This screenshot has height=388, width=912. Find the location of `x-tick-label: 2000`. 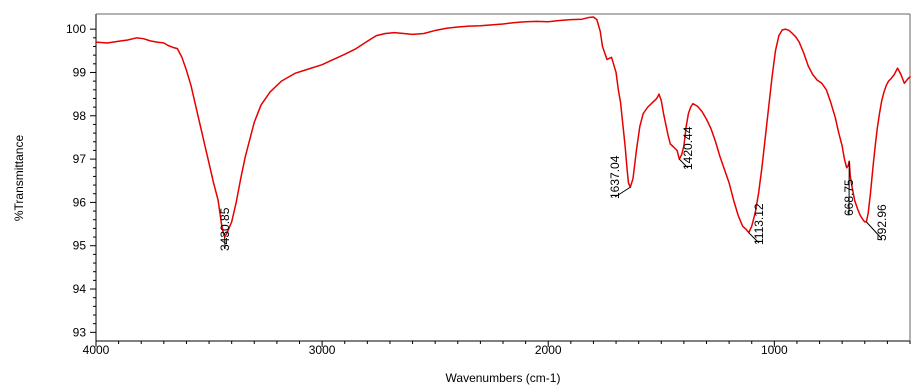

x-tick-label: 2000 is located at coordinates (548, 350).